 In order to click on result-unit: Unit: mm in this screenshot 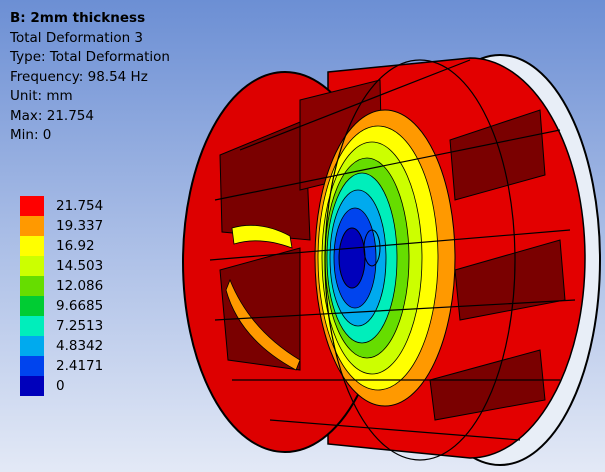, I will do `click(41, 96)`.